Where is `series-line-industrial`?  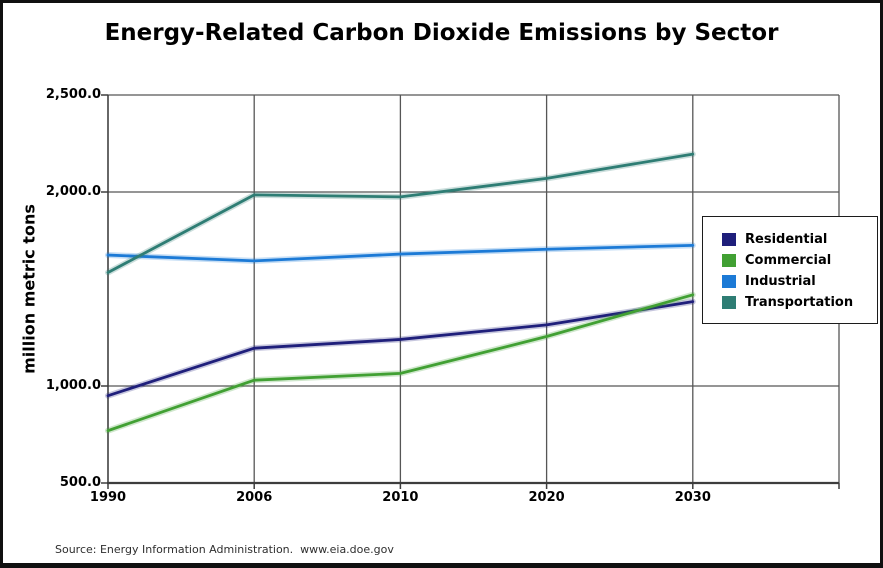 series-line-industrial is located at coordinates (400, 253).